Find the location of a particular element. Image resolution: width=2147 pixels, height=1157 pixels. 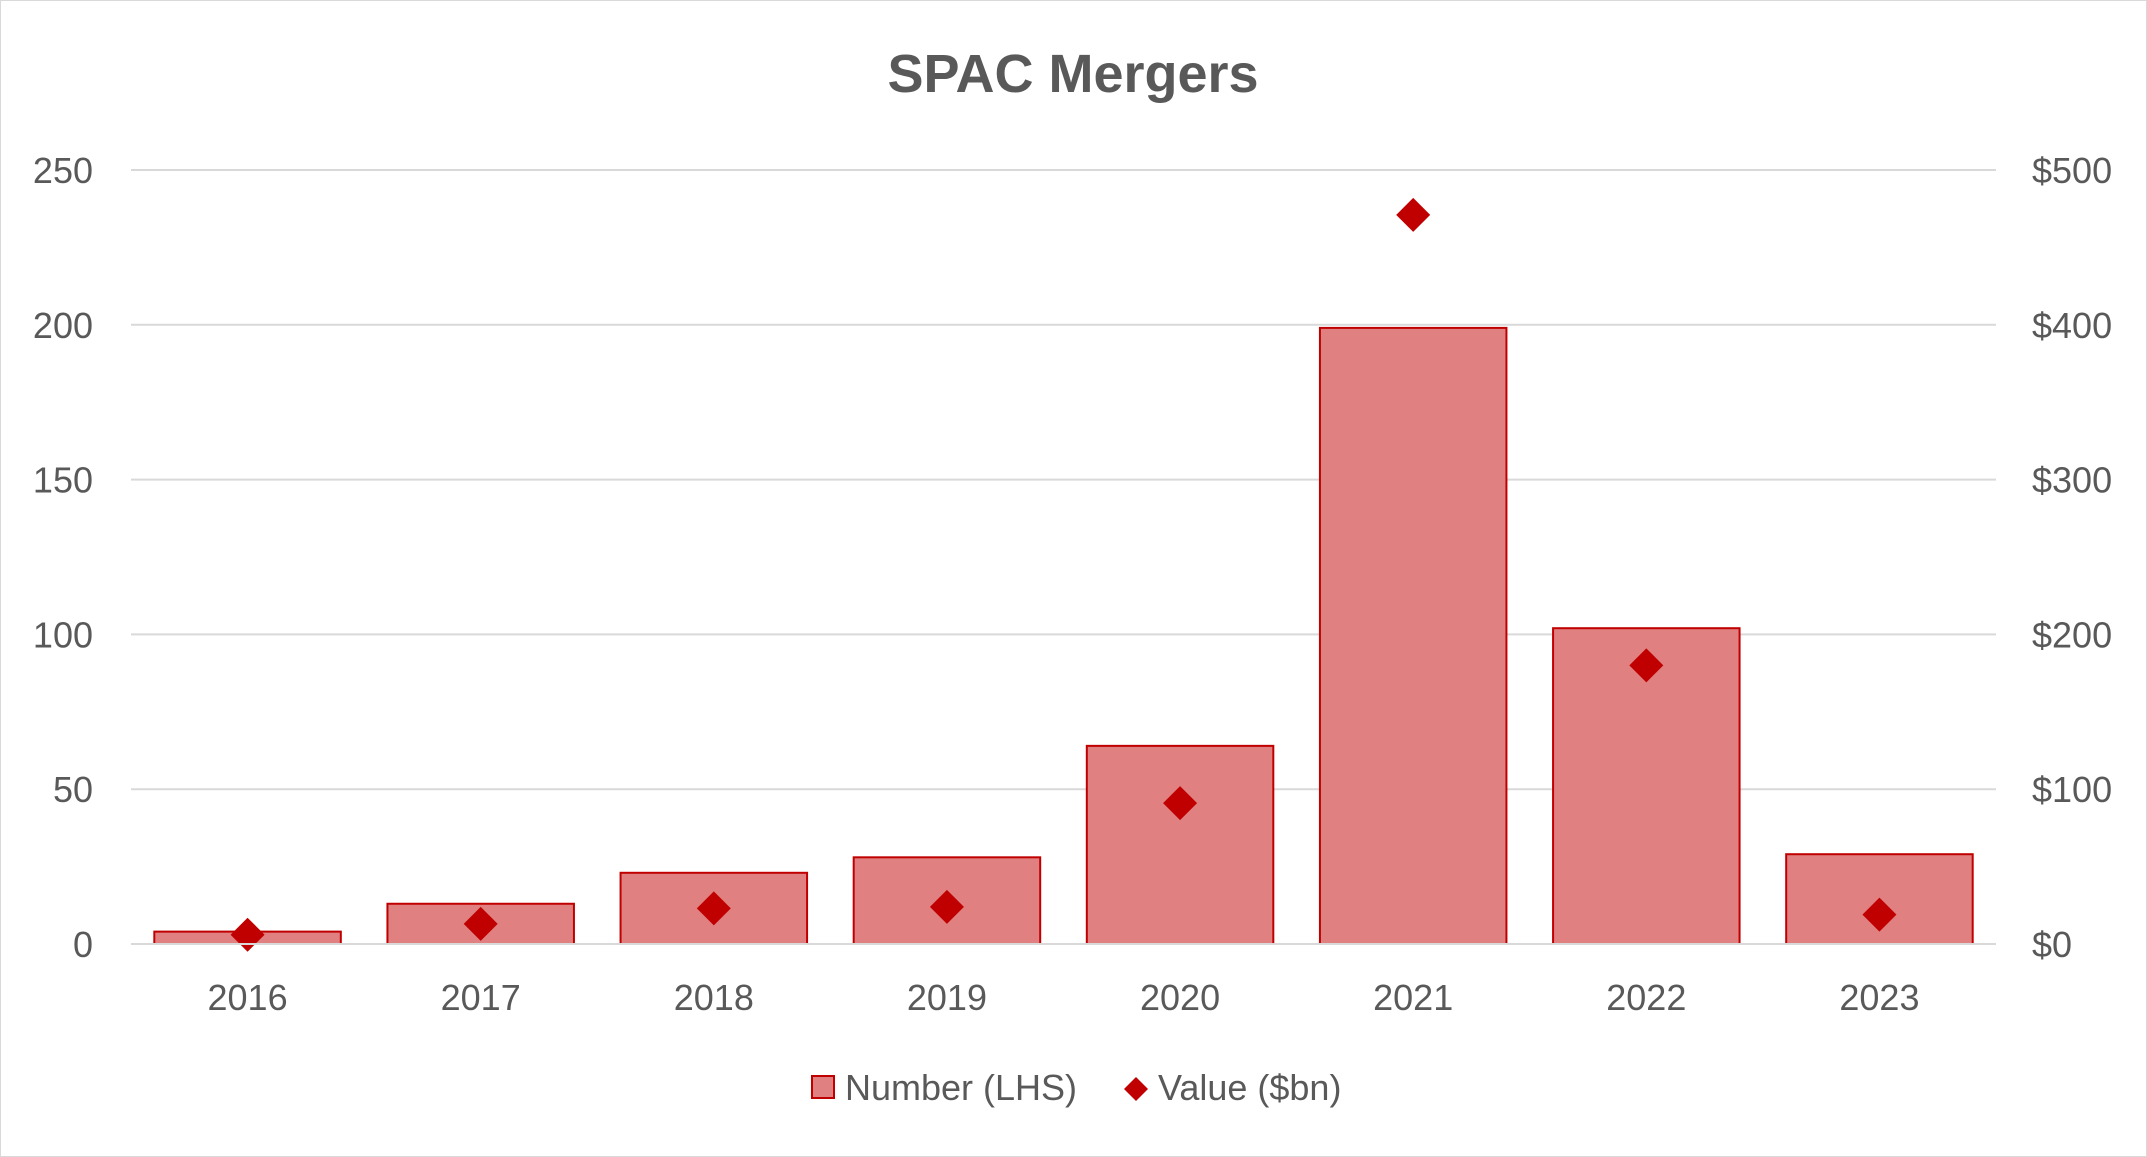

legend-label-number: Number (LHS) is located at coordinates (961, 1087).